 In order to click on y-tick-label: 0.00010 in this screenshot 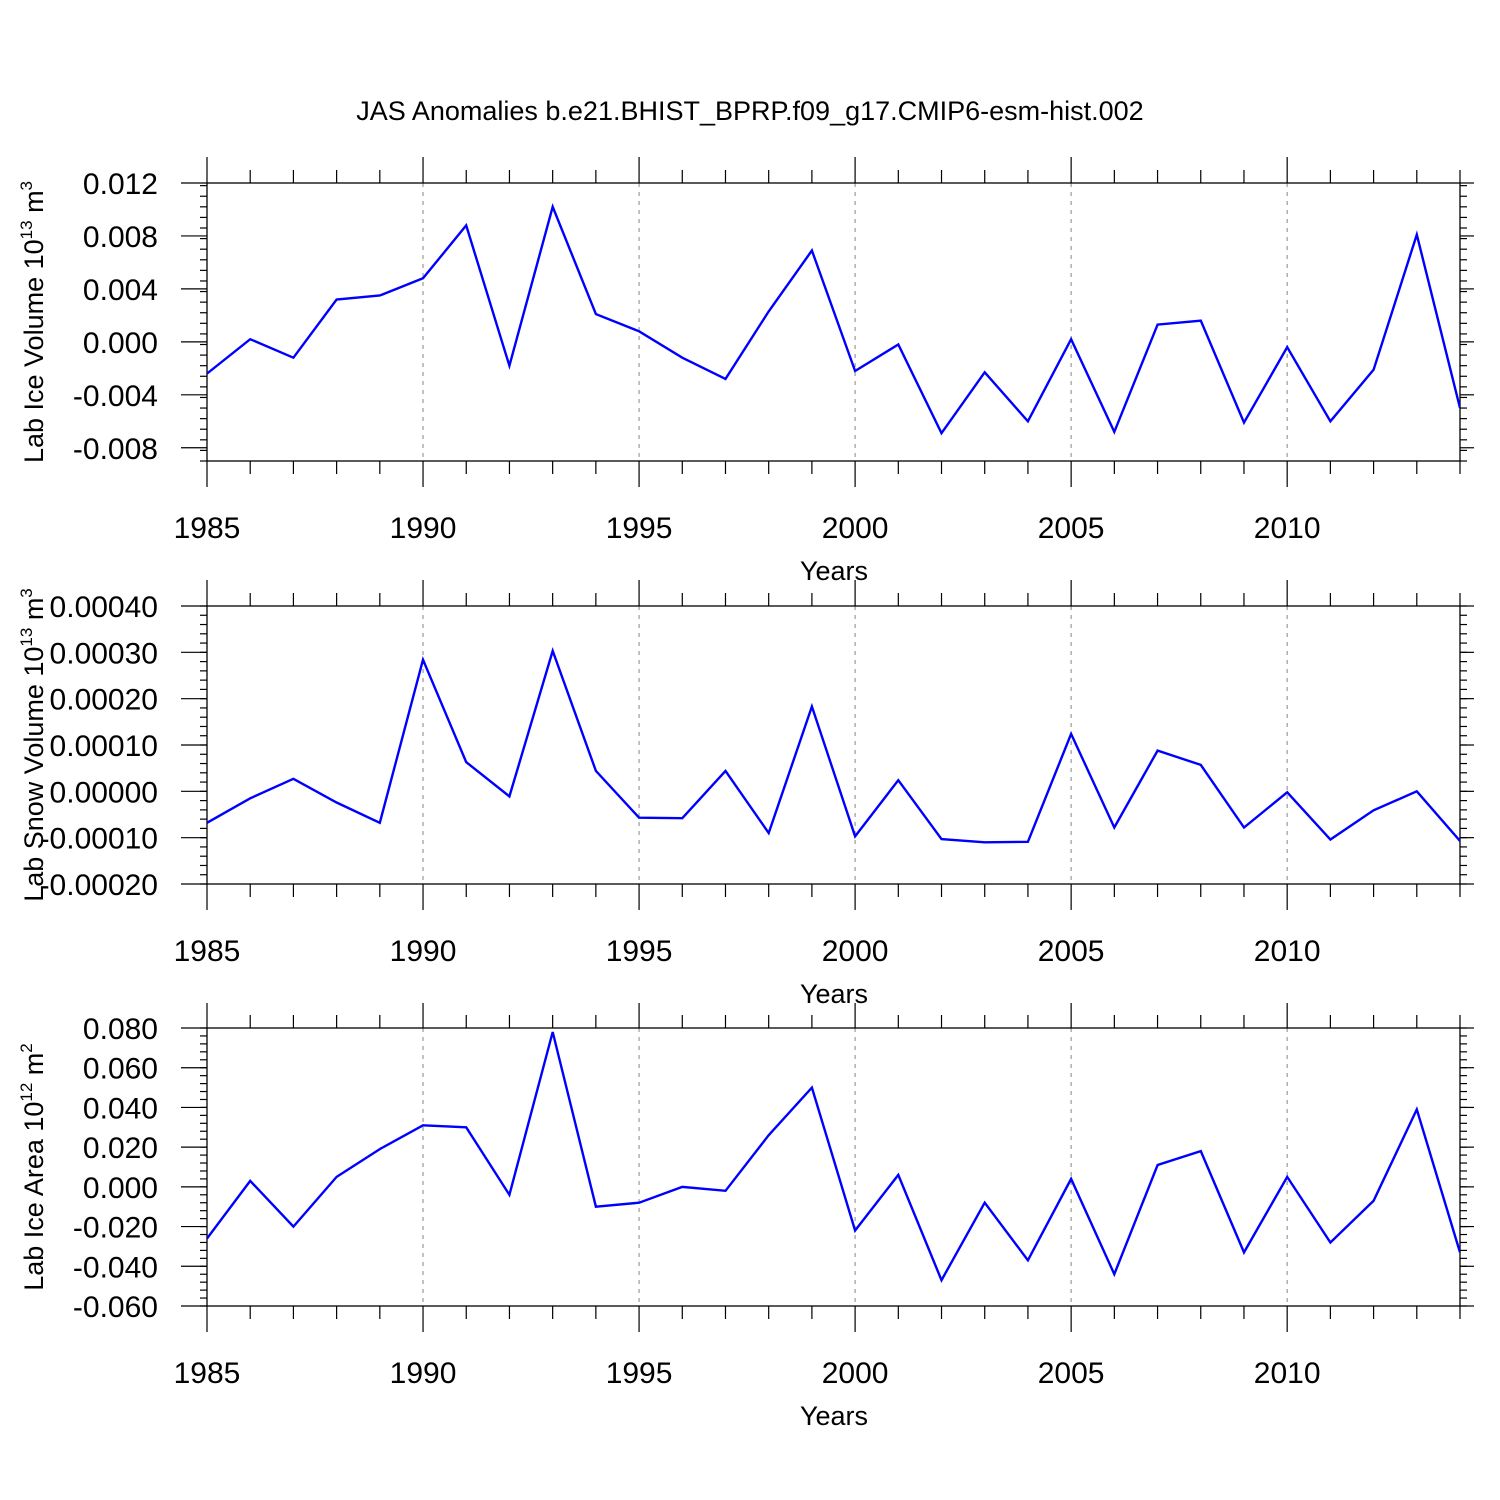, I will do `click(104, 746)`.